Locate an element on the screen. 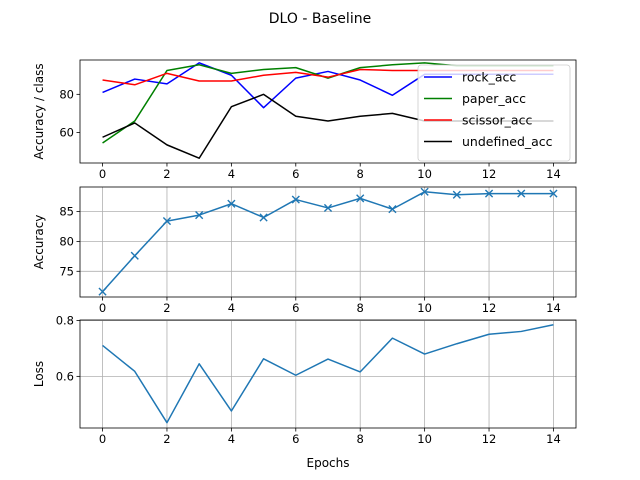 The width and height of the screenshot is (640, 480). legend-box is located at coordinates (494, 113).